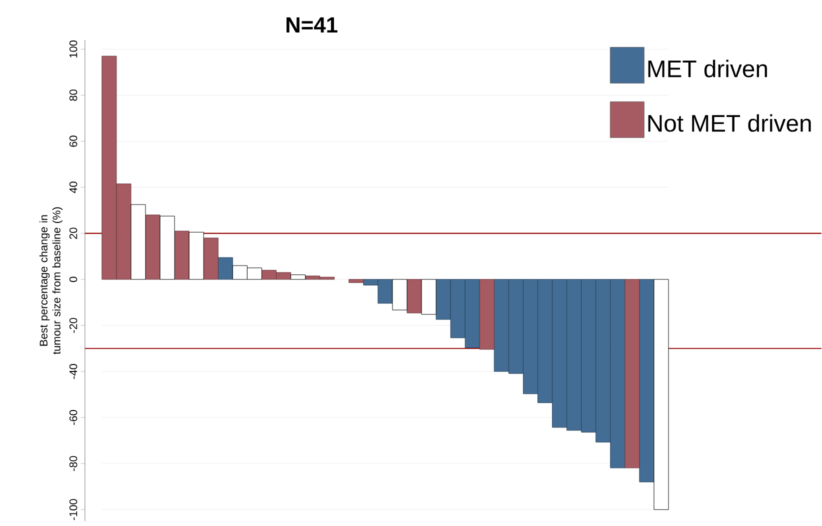 The height and width of the screenshot is (526, 822). I want to click on y-tick-label: 40, so click(73, 188).